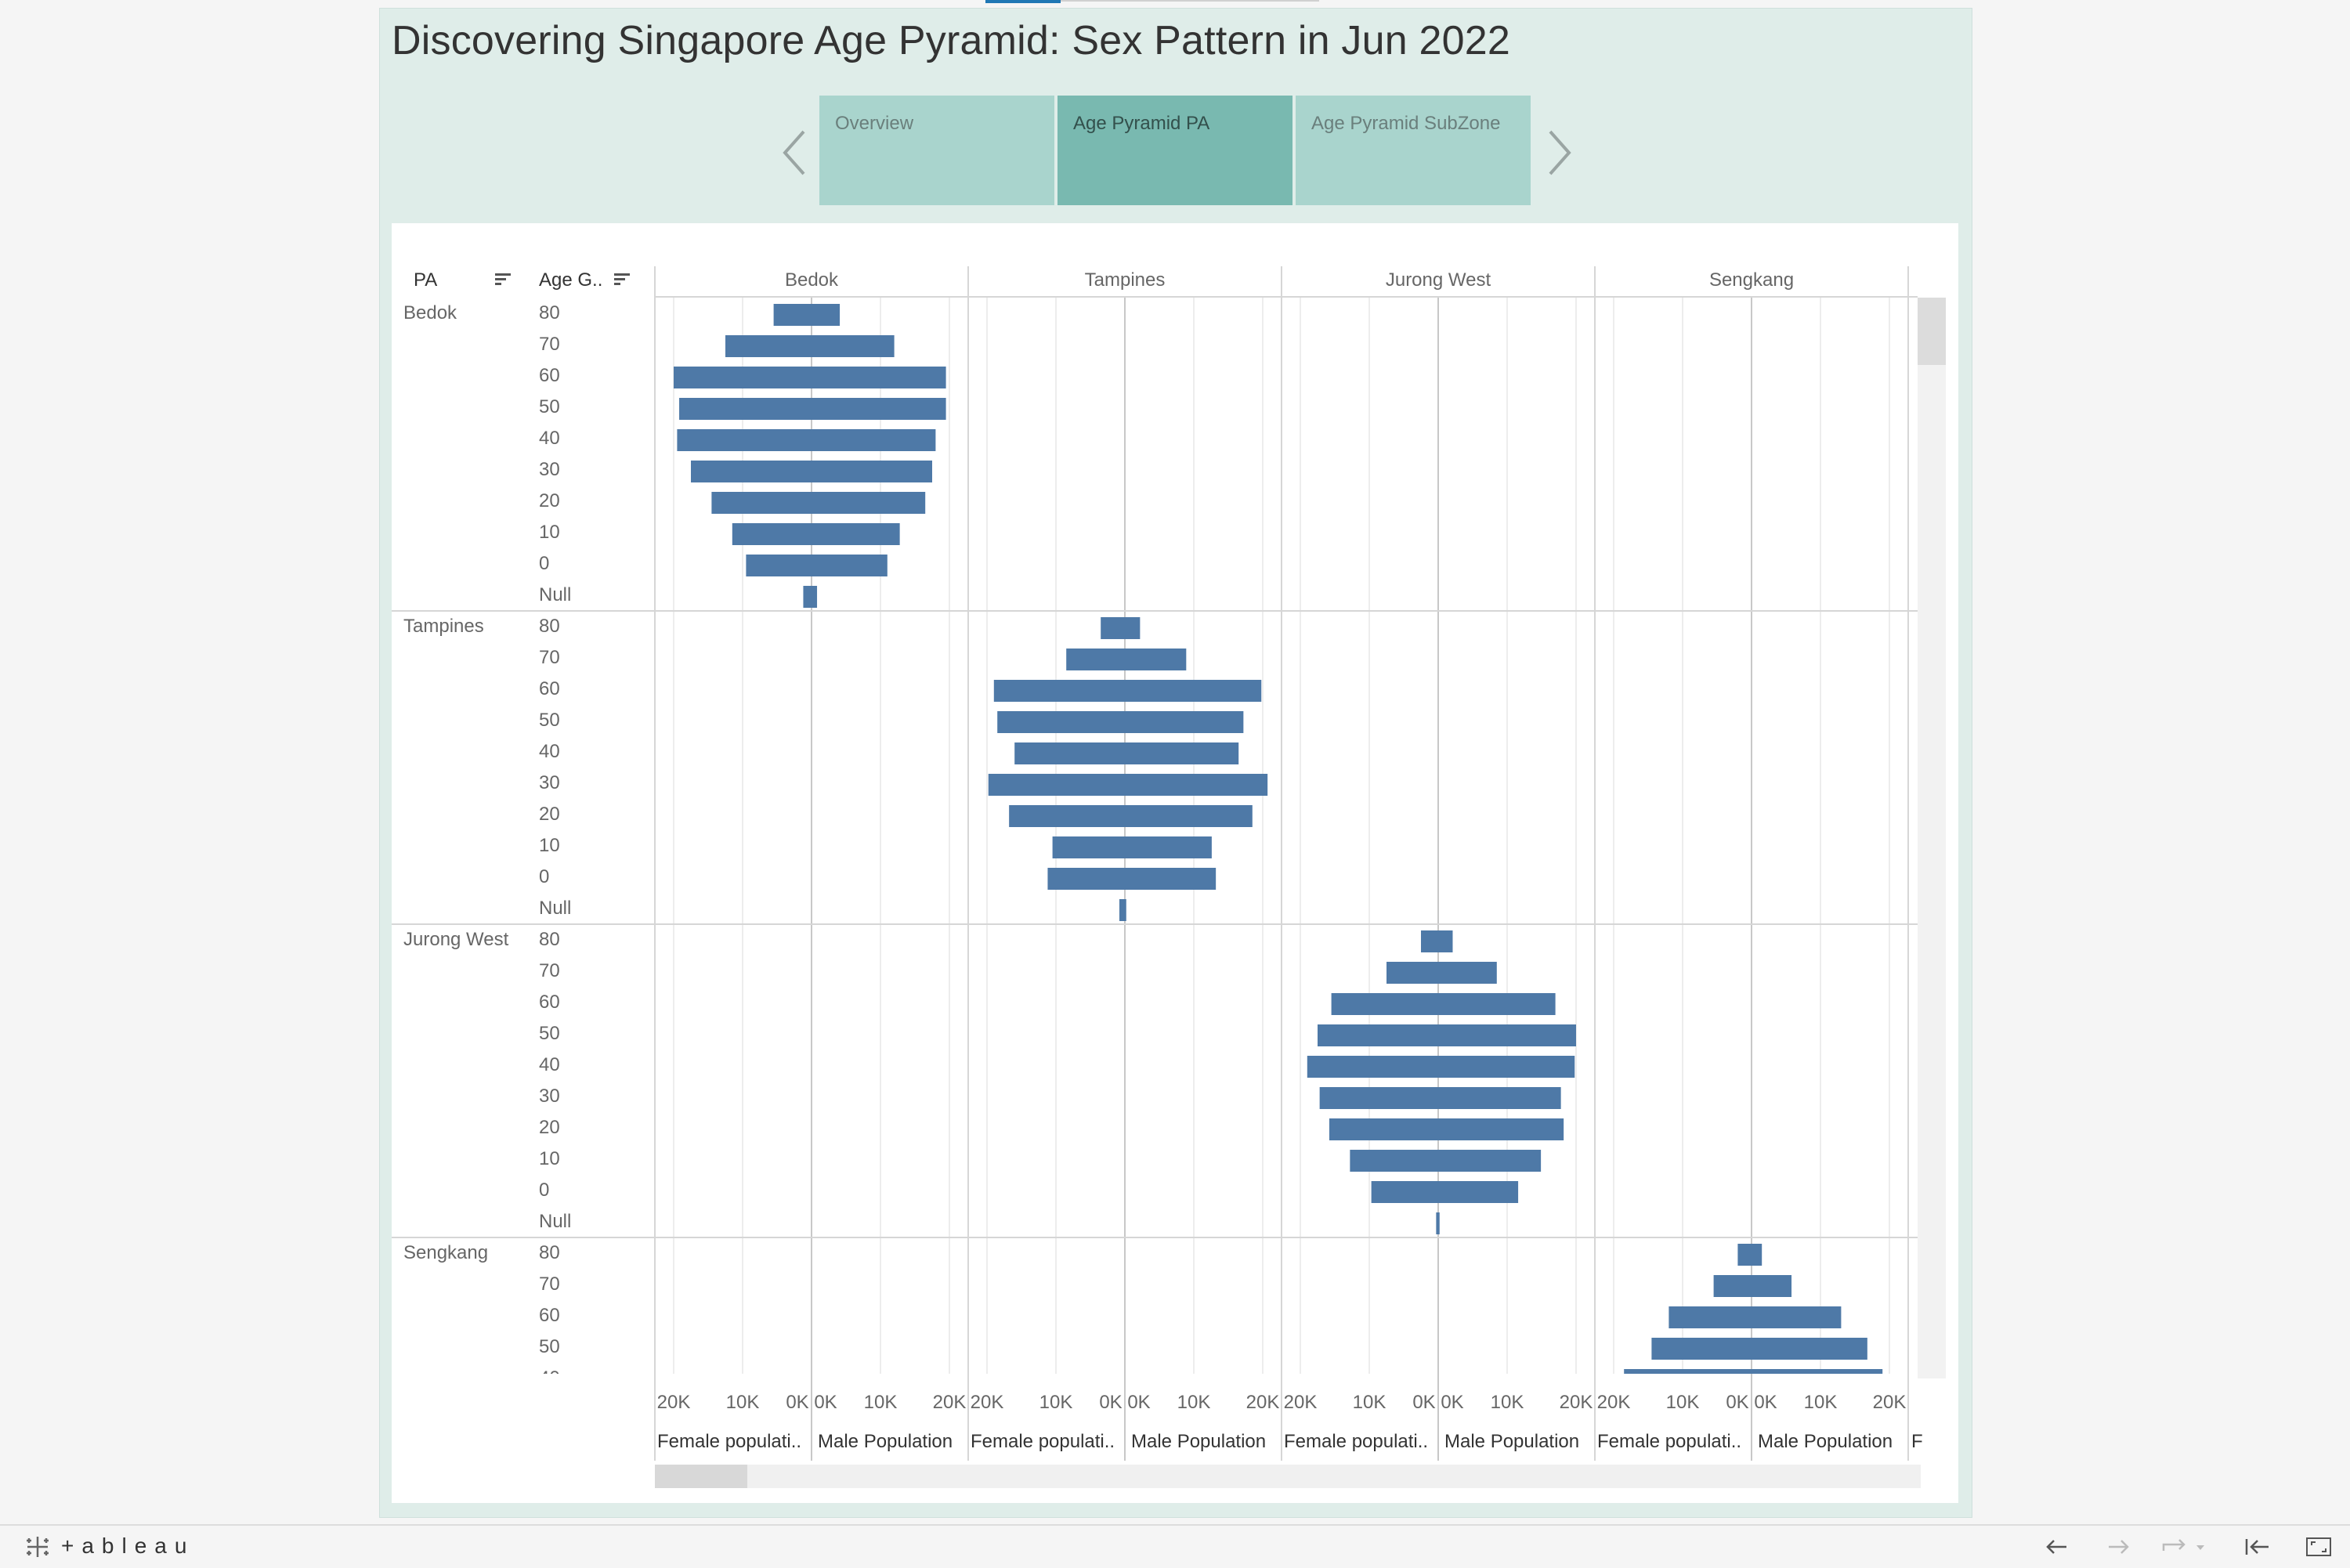 The width and height of the screenshot is (2350, 1568). Describe the element at coordinates (881, 1402) in the screenshot. I see `x-tick-label: 10K` at that location.